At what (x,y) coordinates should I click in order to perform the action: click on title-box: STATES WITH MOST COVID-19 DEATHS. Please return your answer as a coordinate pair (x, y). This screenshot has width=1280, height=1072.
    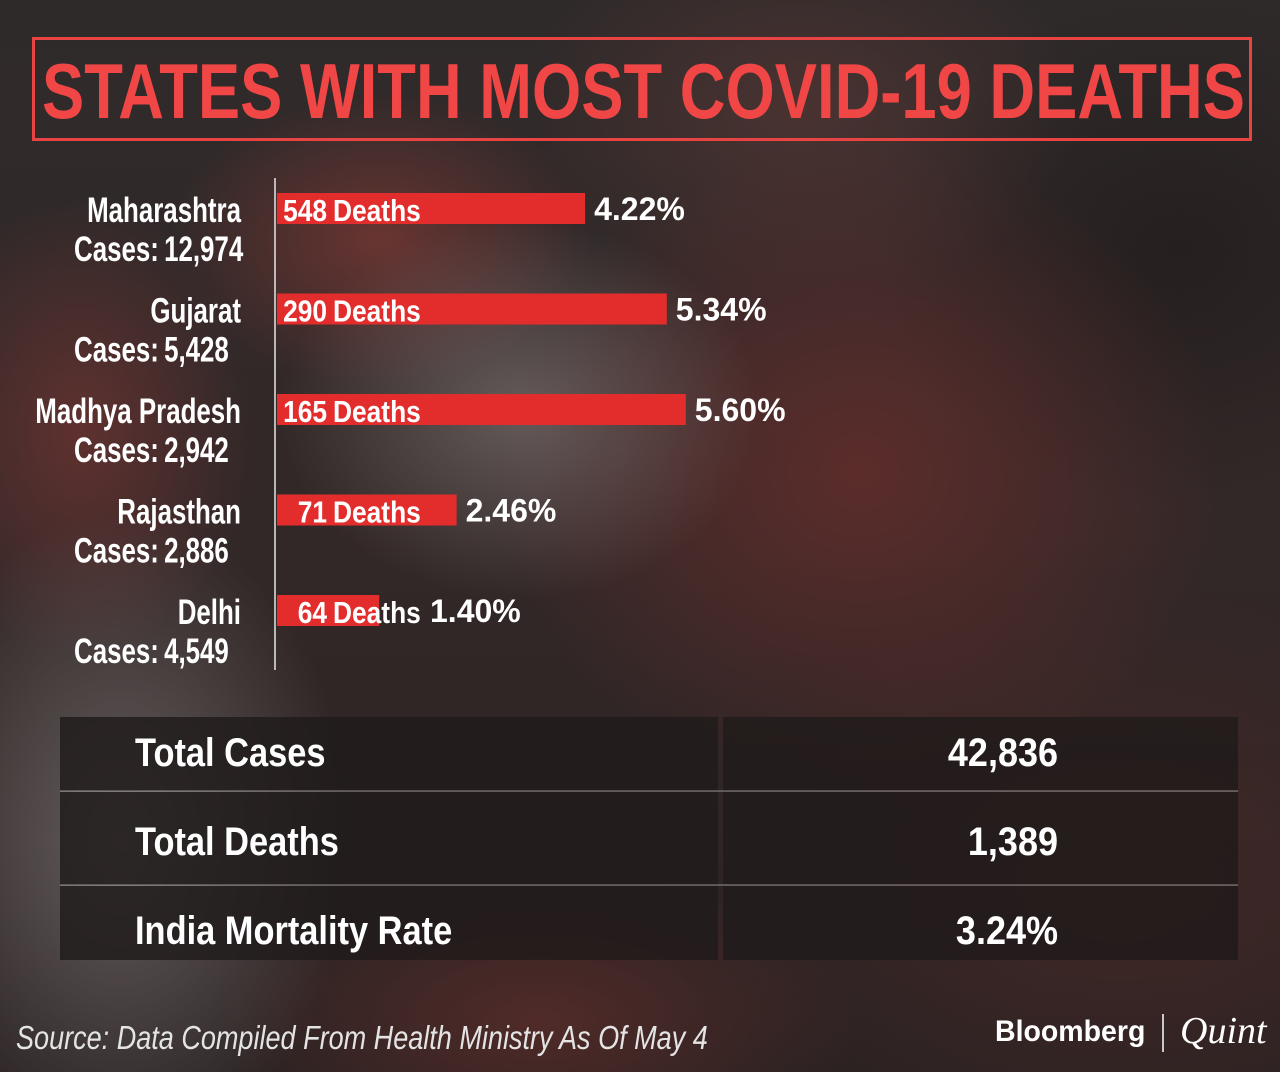
    Looking at the image, I should click on (642, 89).